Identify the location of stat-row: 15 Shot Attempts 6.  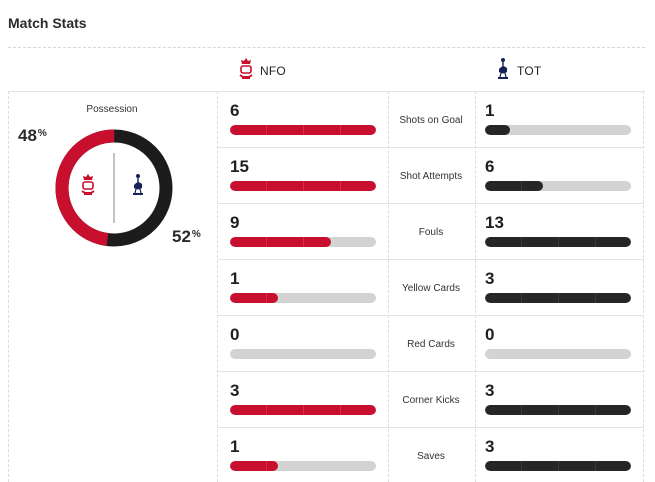
(431, 176).